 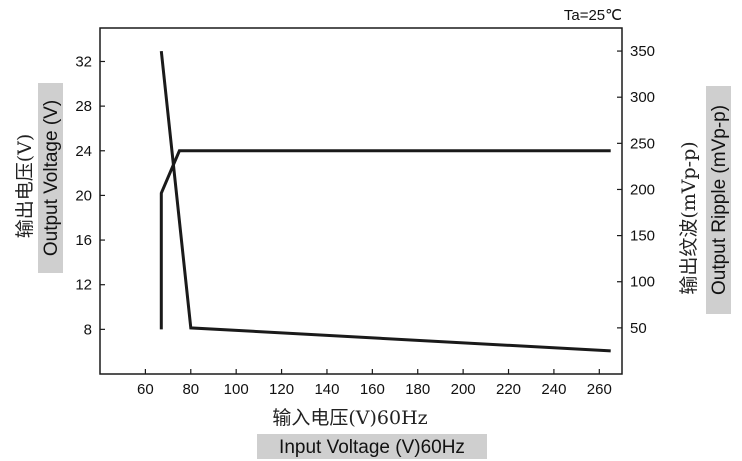 I want to click on y-left-tick-label: 24, so click(x=83, y=151).